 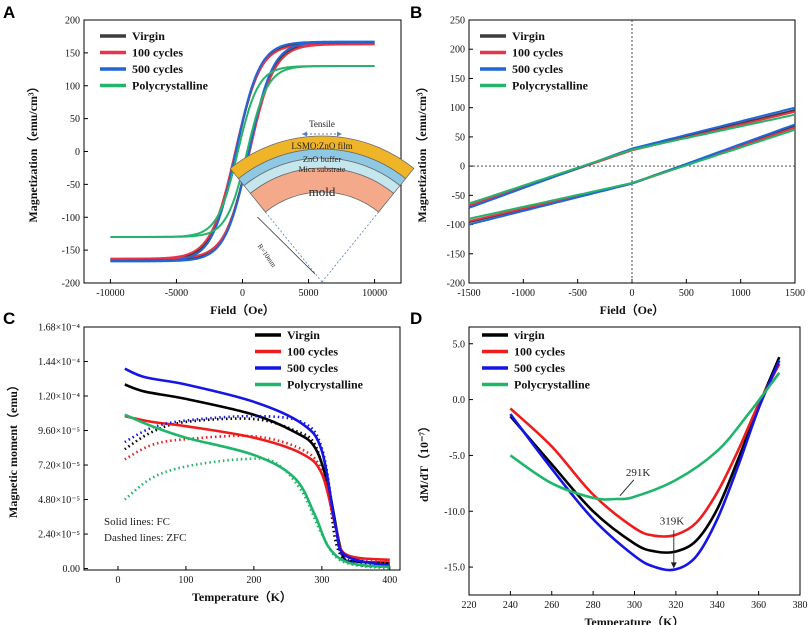 I want to click on x-tick-label: 380, so click(x=800, y=605).